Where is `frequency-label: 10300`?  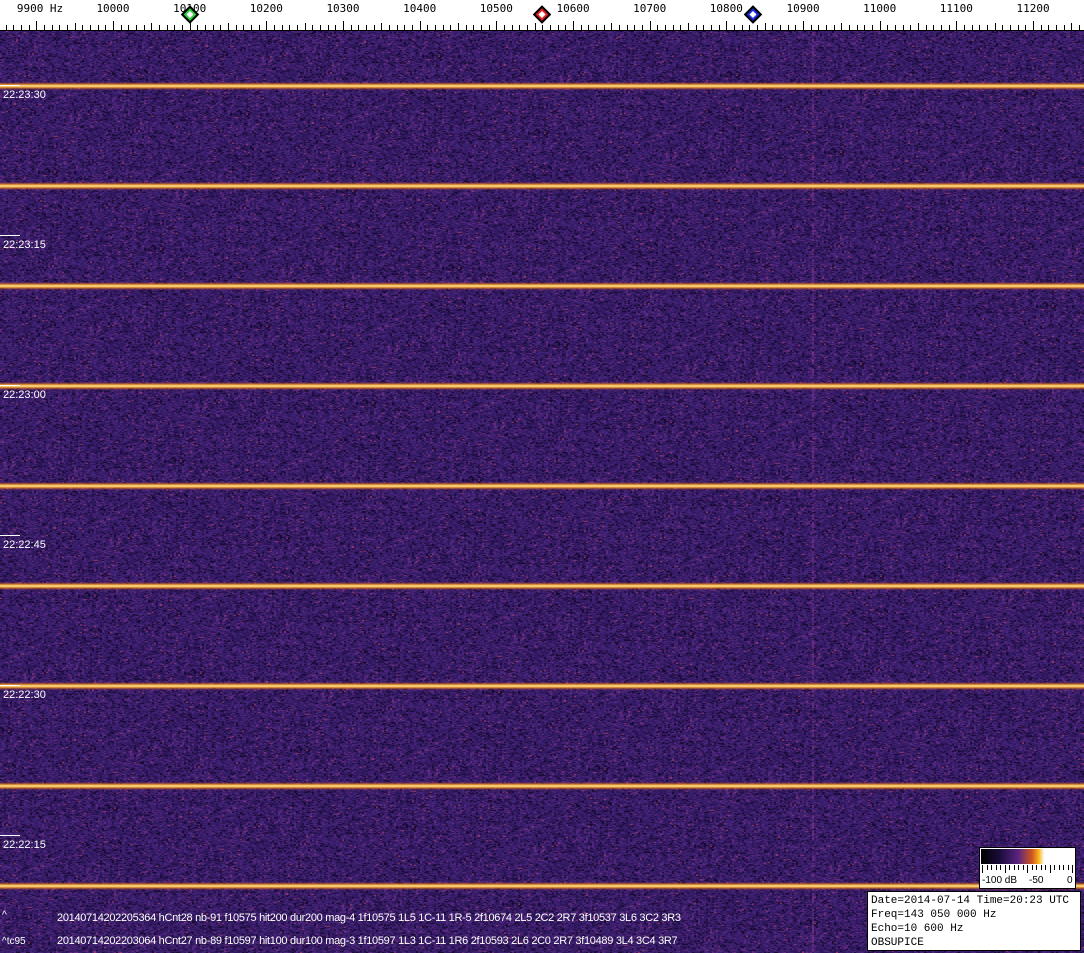 frequency-label: 10300 is located at coordinates (343, 8).